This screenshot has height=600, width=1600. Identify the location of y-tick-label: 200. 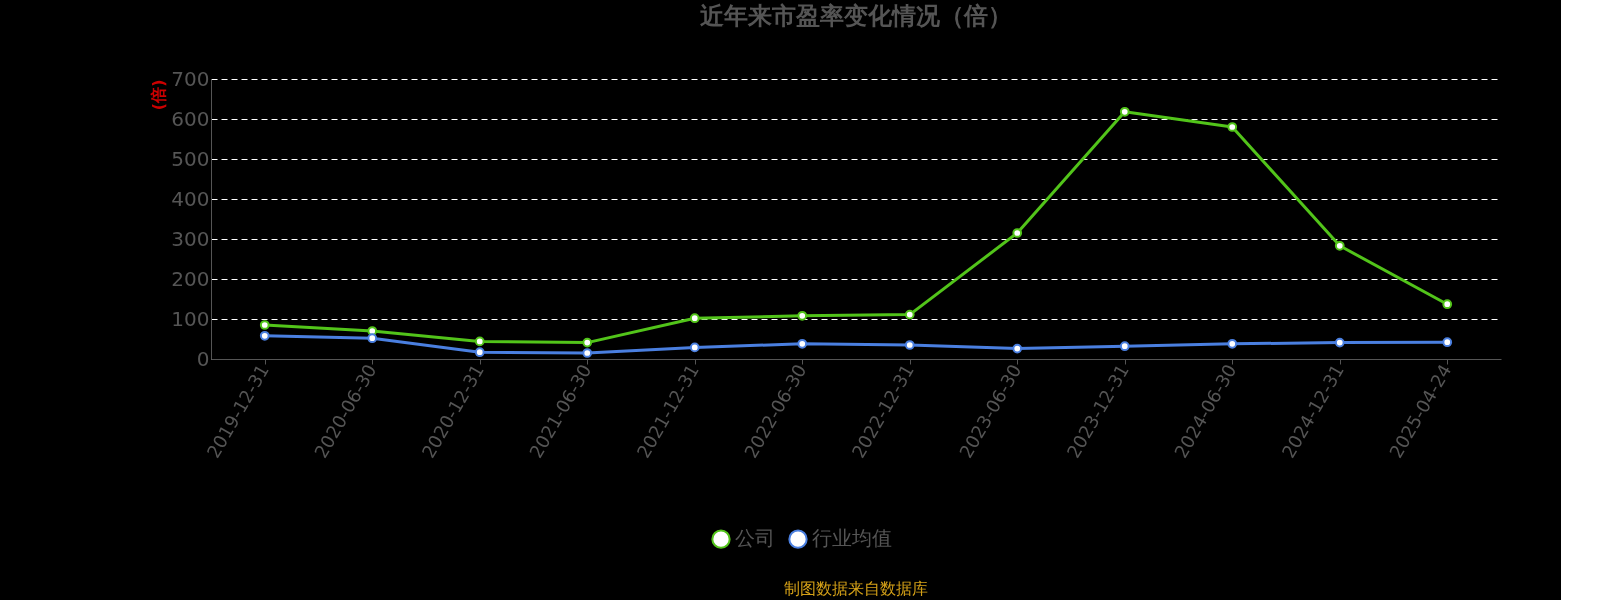
(190, 278).